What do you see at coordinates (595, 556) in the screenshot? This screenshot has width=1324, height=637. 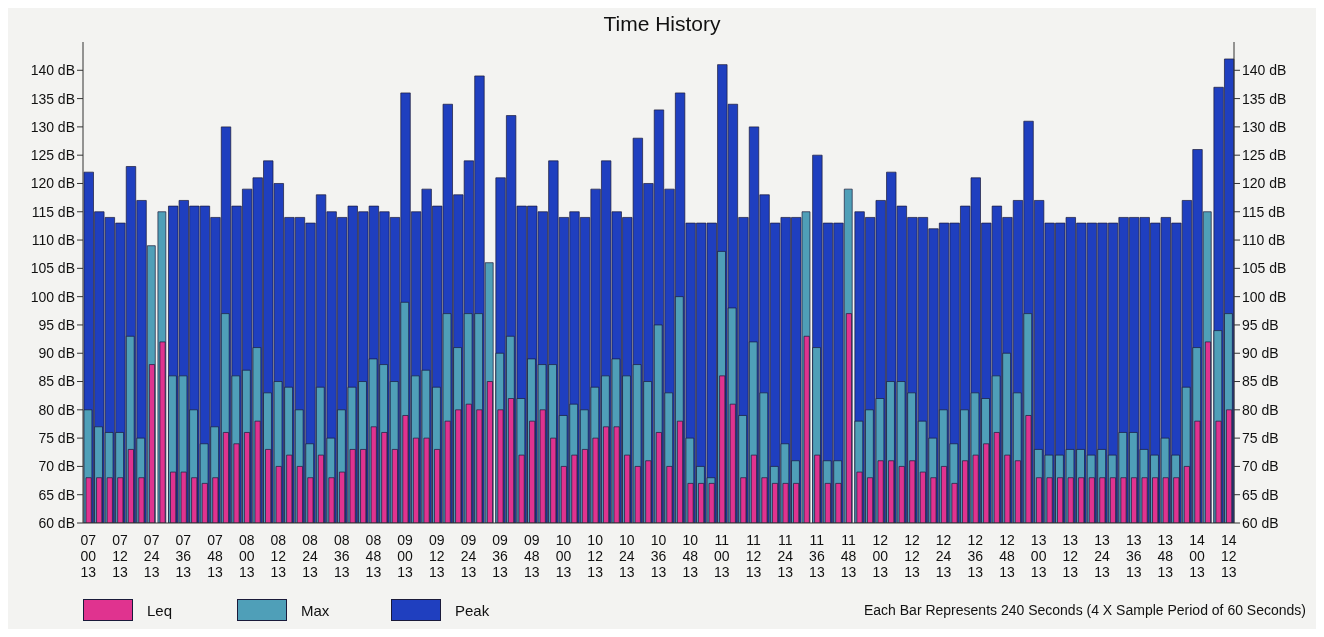 I see `x-tick-label: 10 12 13` at bounding box center [595, 556].